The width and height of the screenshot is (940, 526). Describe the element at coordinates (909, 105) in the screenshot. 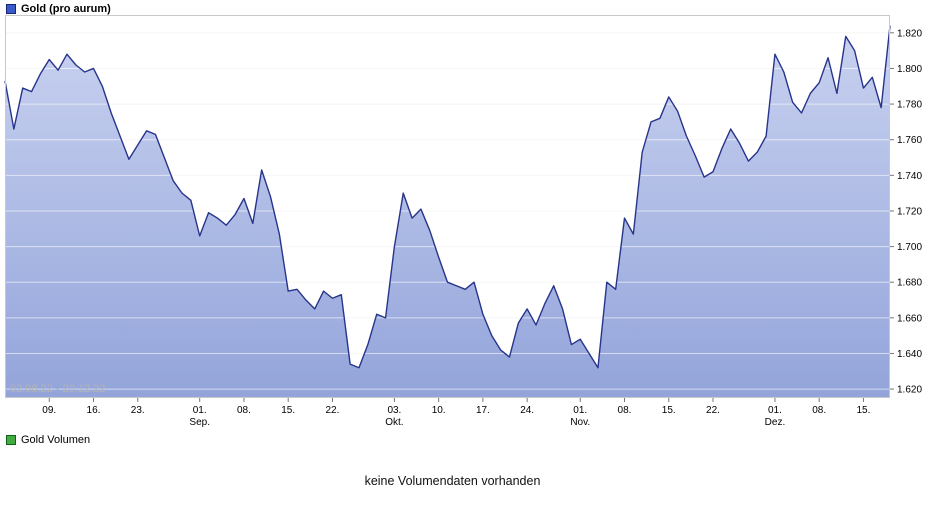

I see `svg-text: 1.780` at that location.